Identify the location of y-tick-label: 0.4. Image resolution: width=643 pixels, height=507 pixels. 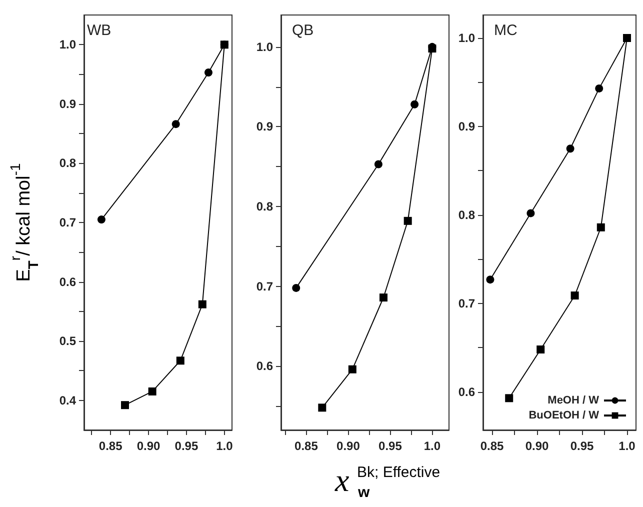
(67, 400).